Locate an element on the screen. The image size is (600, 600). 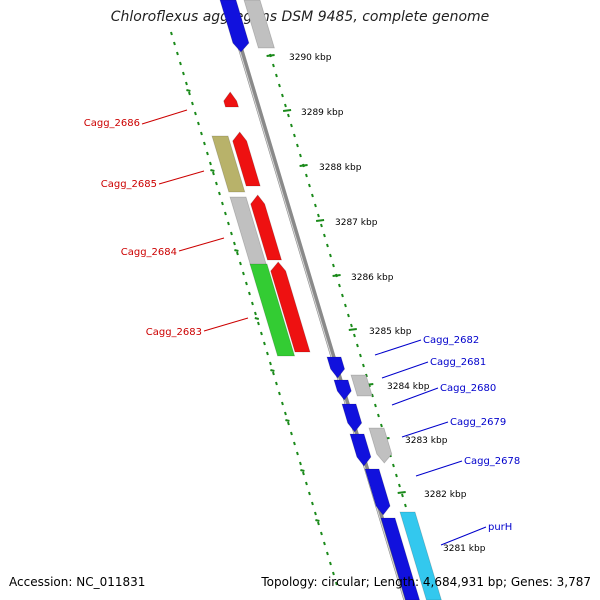
accession-text: Accession: NC_011831 is located at coordinates (77, 582).